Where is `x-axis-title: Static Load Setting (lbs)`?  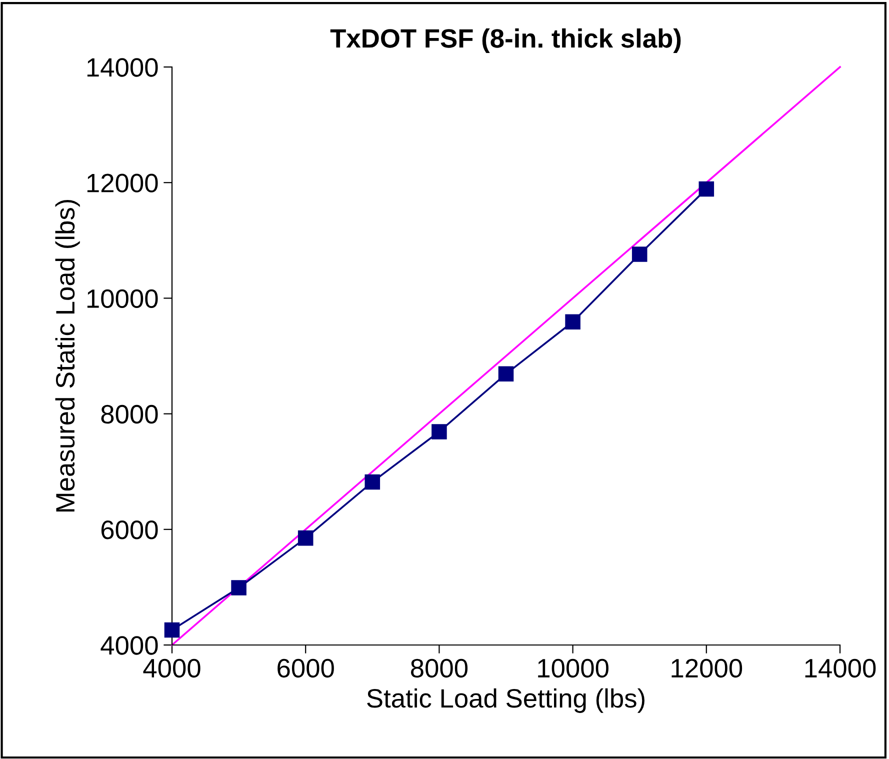 x-axis-title: Static Load Setting (lbs) is located at coordinates (505, 700).